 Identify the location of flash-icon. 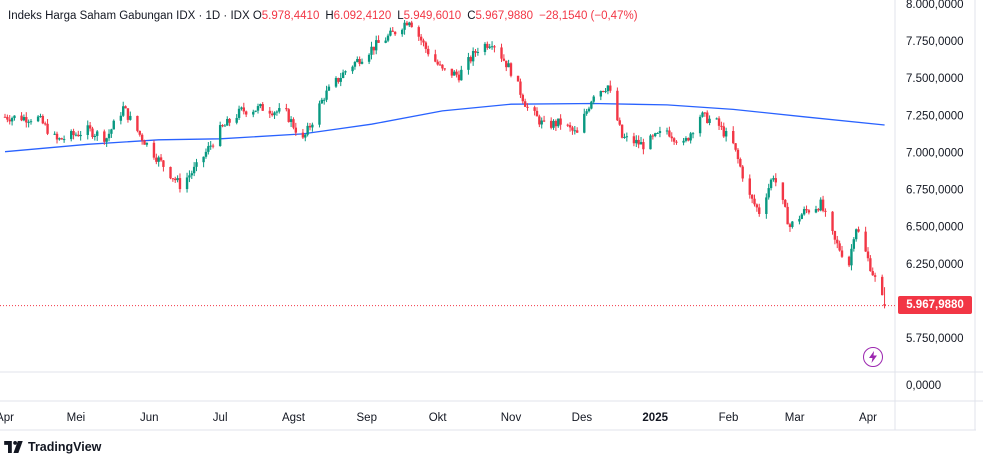
(873, 357).